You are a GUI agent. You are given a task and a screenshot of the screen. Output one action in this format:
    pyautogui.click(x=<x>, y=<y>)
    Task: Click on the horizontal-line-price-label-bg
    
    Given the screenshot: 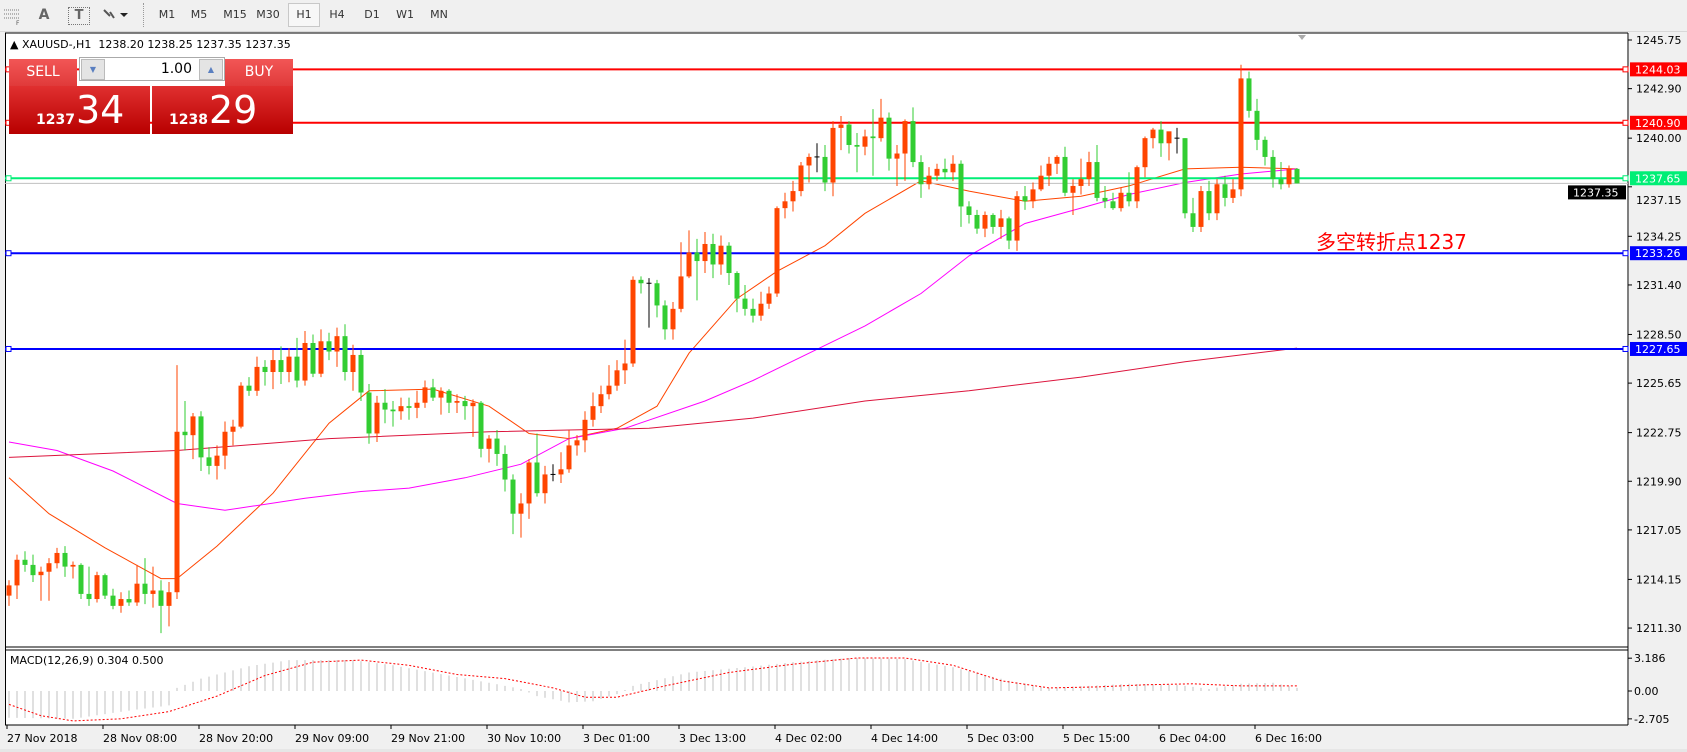 What is the action you would take?
    pyautogui.click(x=1658, y=69)
    